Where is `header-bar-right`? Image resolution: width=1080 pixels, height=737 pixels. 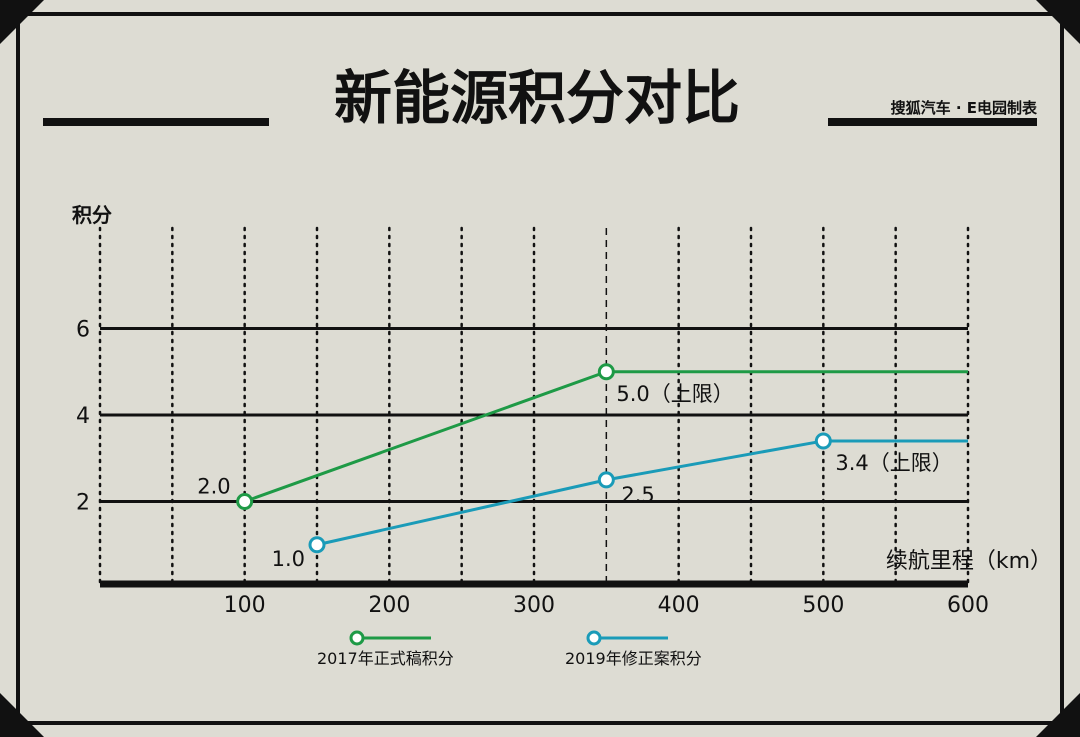
header-bar-right is located at coordinates (932, 122).